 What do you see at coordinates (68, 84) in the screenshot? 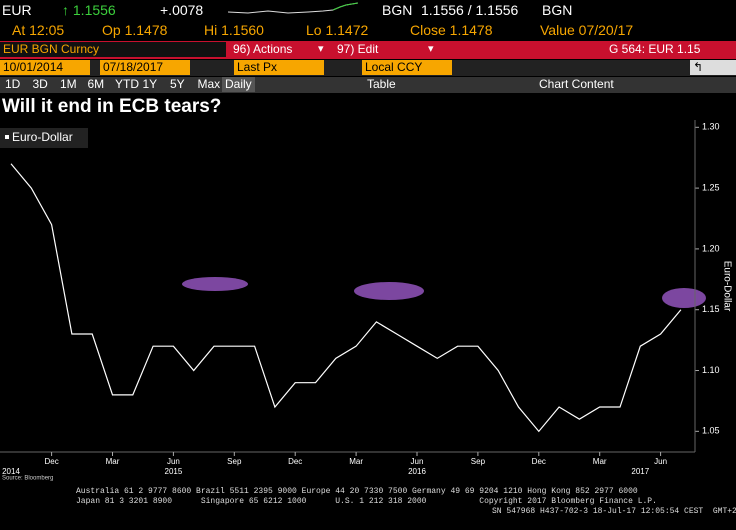
I see `period-button: 1M` at bounding box center [68, 84].